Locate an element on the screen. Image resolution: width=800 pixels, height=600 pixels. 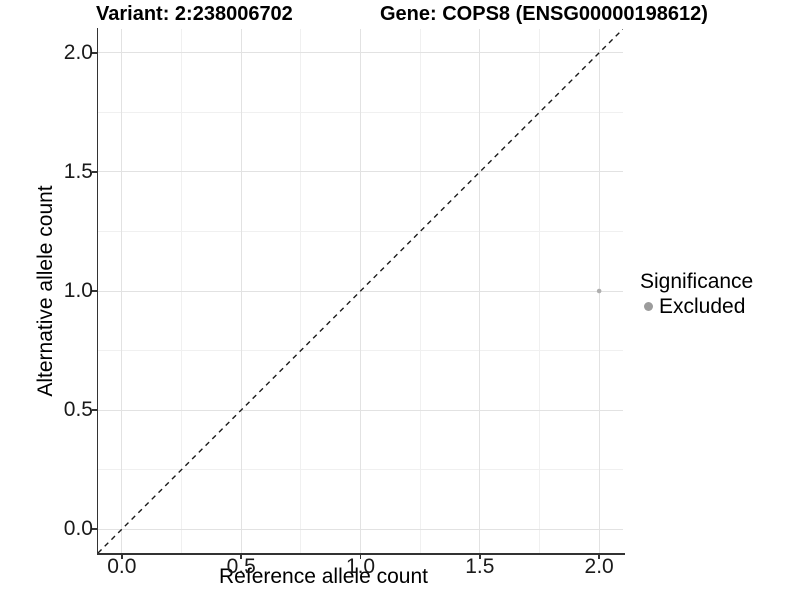
y-tick-label: 1.0 is located at coordinates (78, 290).